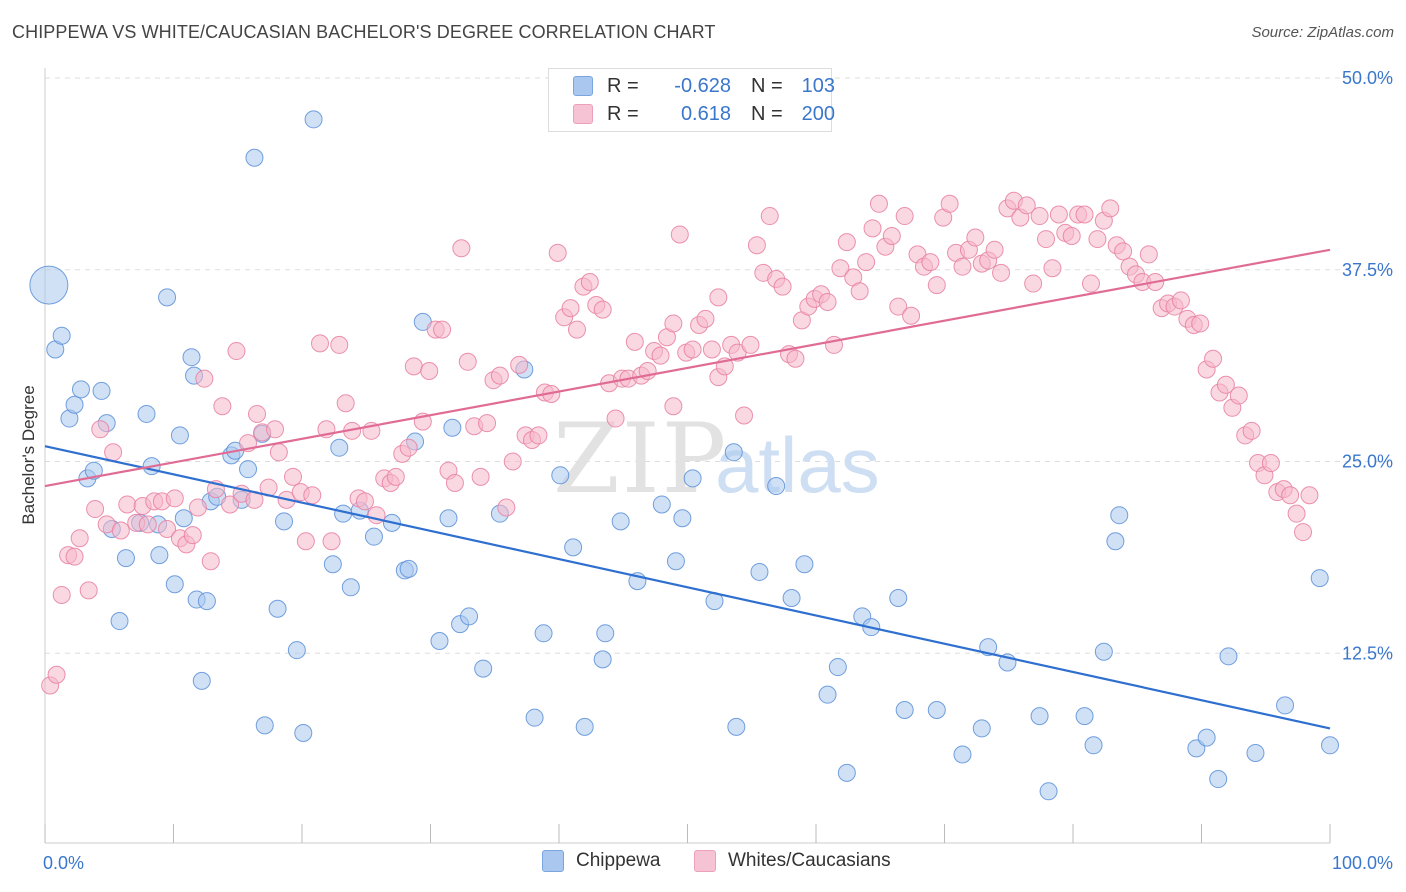 This screenshot has width=1406, height=892. I want to click on legend-swatch-chippewa, so click(583, 86).